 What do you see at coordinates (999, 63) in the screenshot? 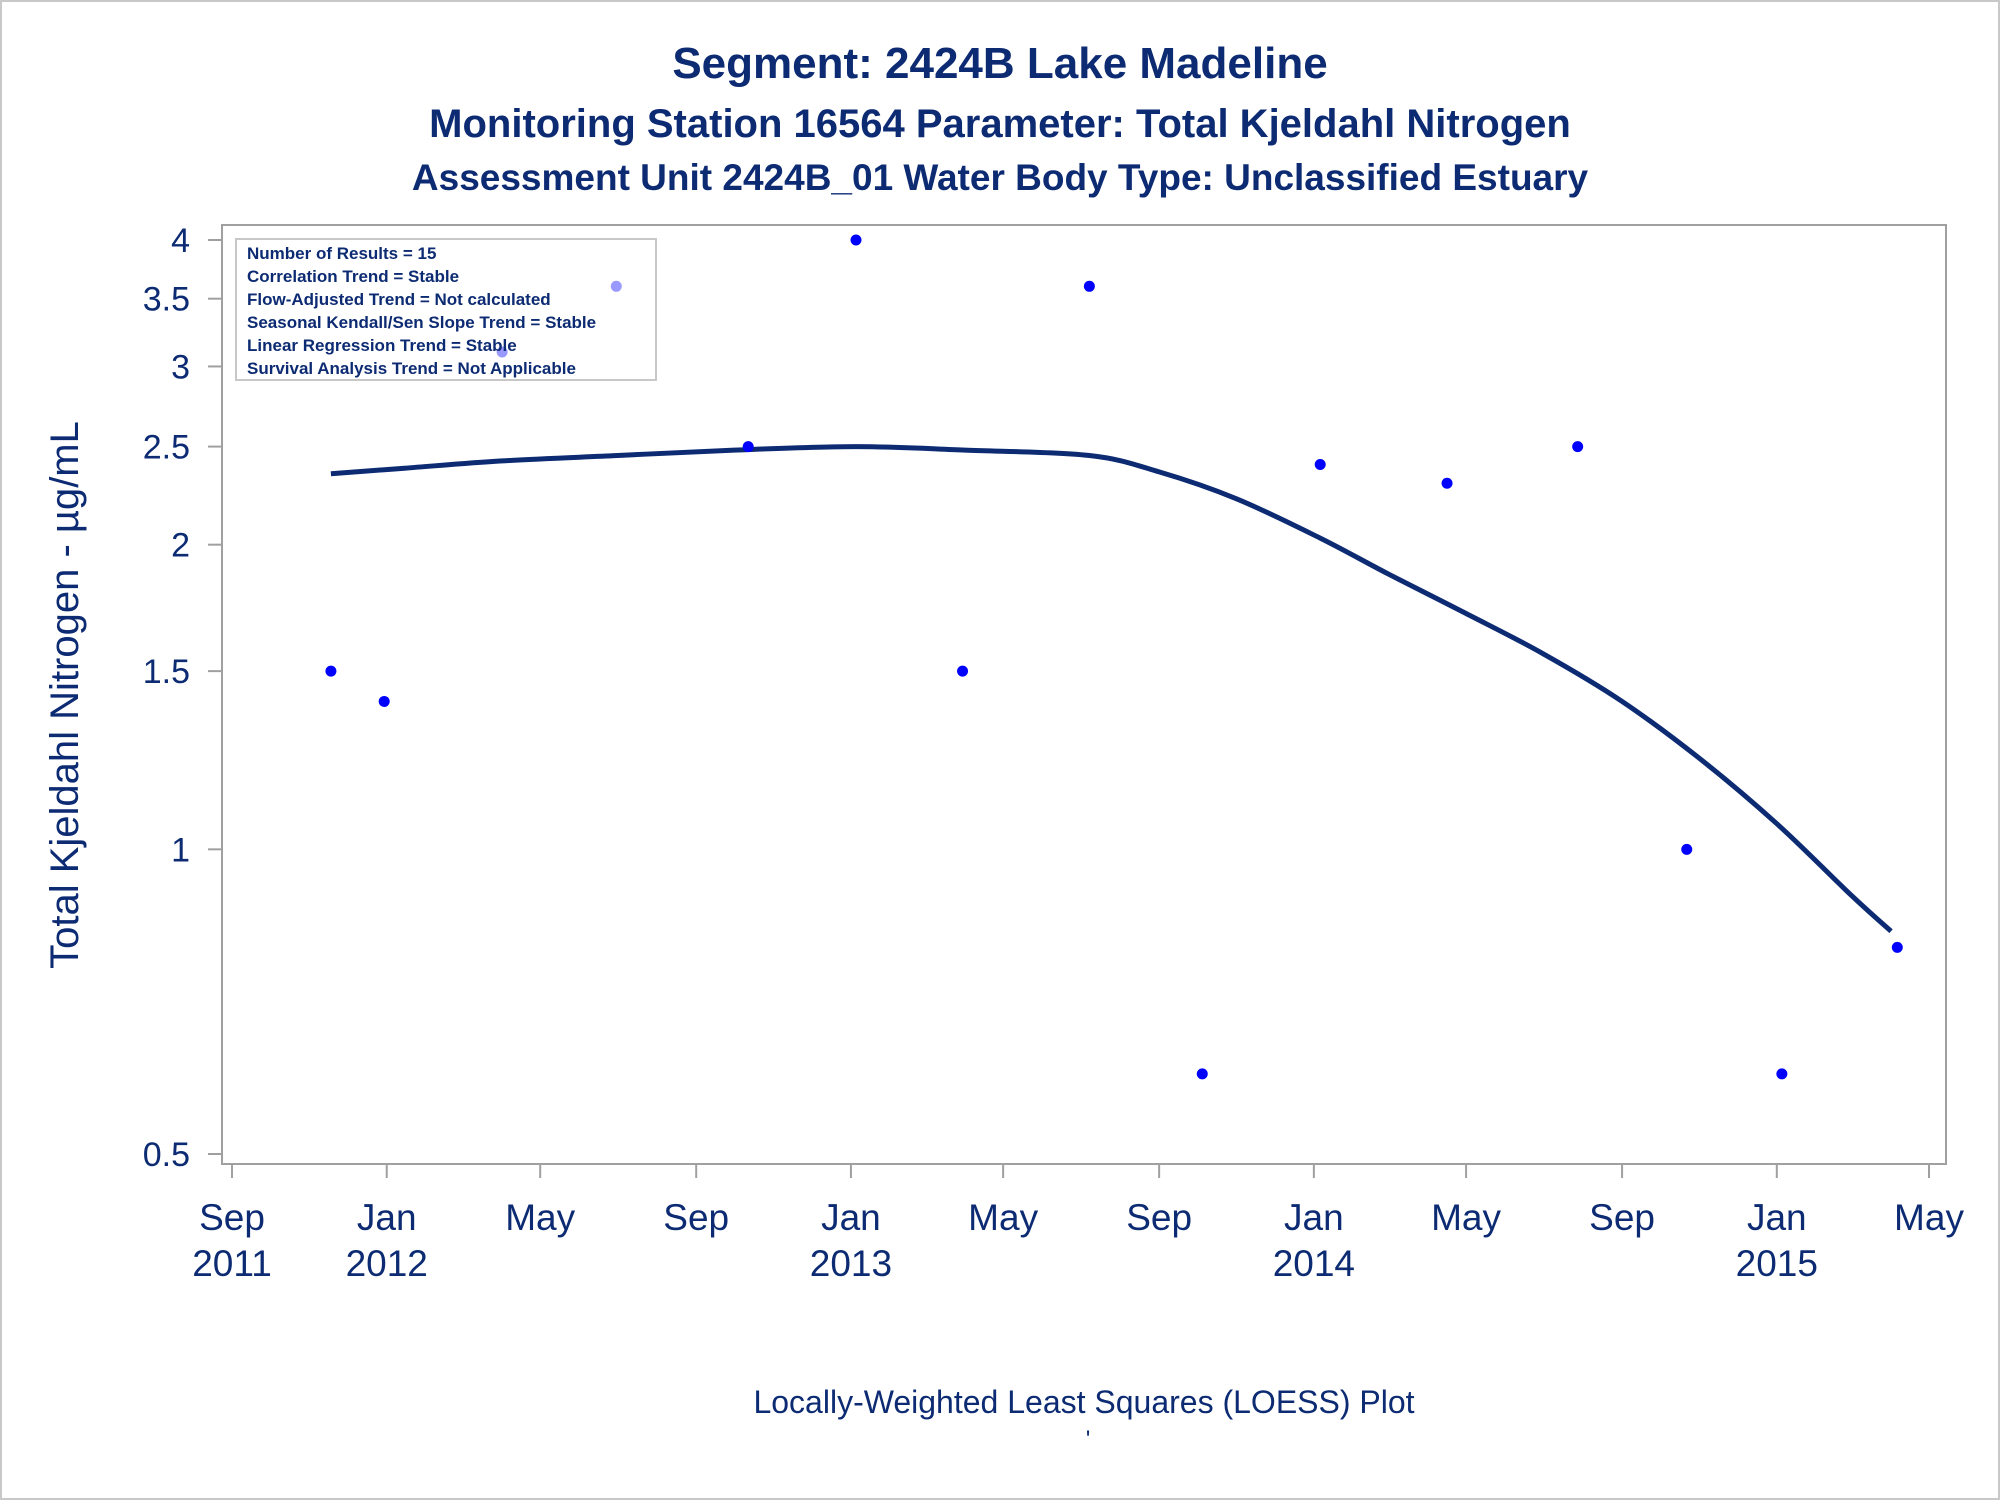
I see `chart-title: Segment: 2424B Lake Madeline` at bounding box center [999, 63].